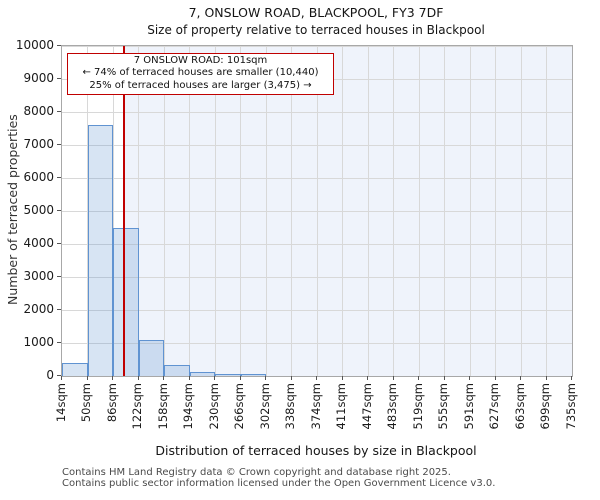  I want to click on y-tick-label: 3000, so click(38, 276).